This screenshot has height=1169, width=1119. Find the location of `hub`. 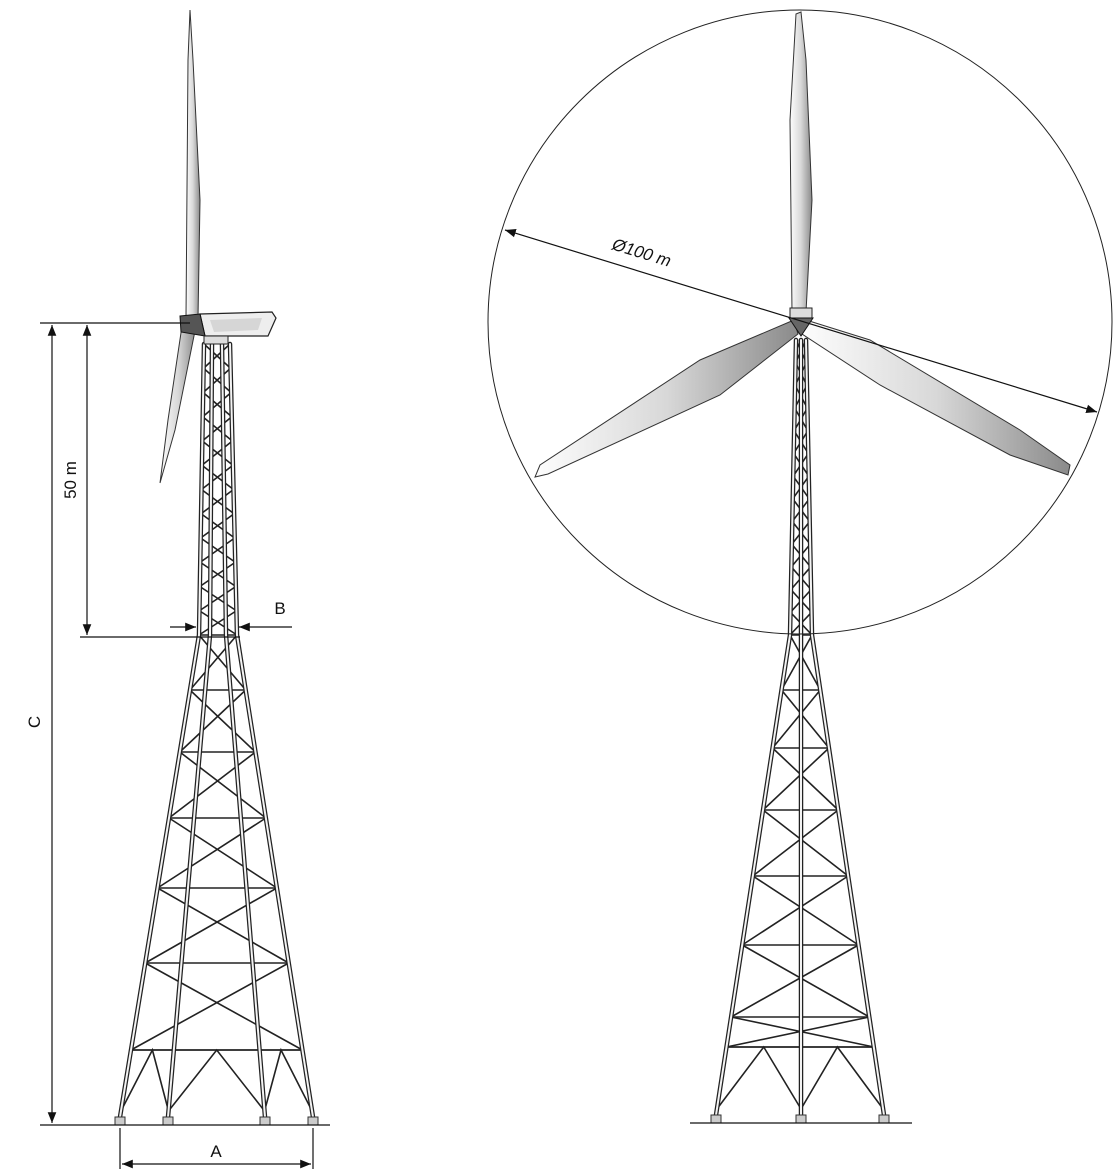

hub is located at coordinates (192, 325).